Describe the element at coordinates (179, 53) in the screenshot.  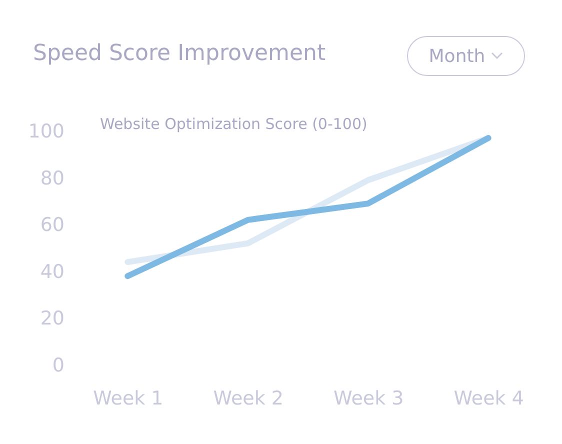
I see `chart-title: Speed Score Improvement` at that location.